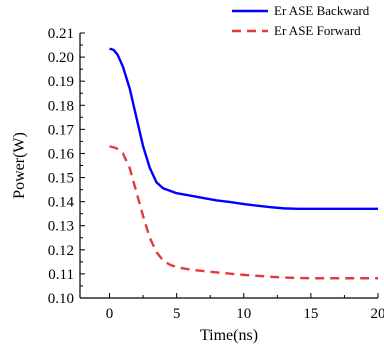 This screenshot has width=384, height=349. I want to click on y-tick-label: 0.10, so click(61, 299).